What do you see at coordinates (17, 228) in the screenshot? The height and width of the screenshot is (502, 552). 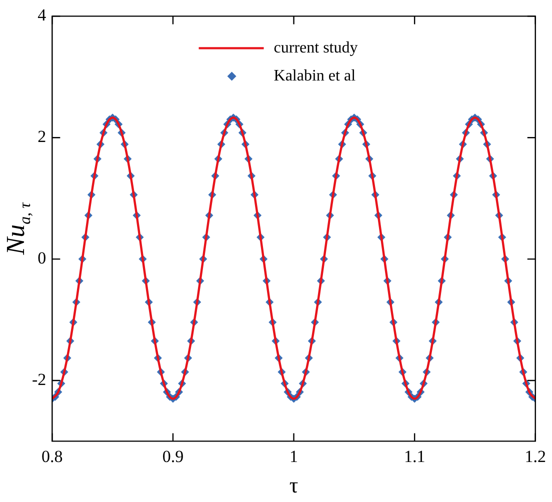 I see `y-axis-title: Nua, τ` at bounding box center [17, 228].